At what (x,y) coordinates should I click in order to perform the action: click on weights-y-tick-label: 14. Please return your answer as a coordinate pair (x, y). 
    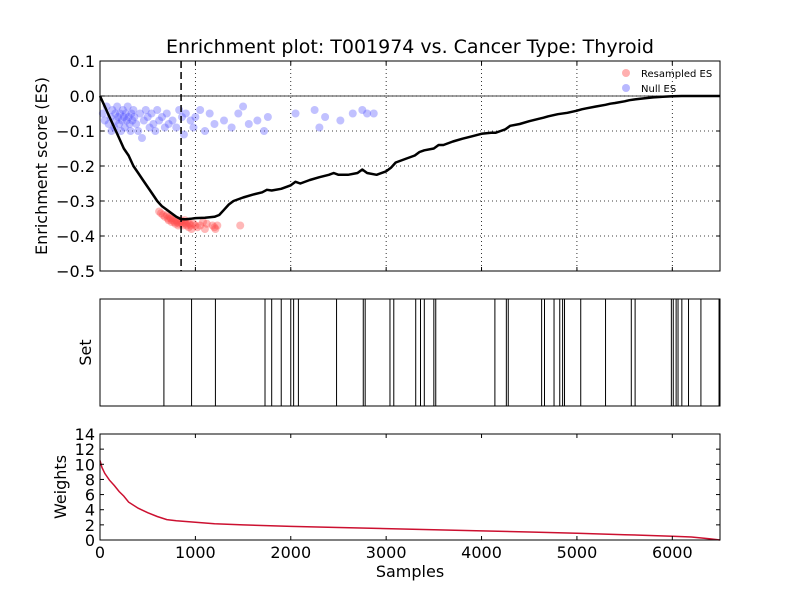
    Looking at the image, I should click on (85, 434).